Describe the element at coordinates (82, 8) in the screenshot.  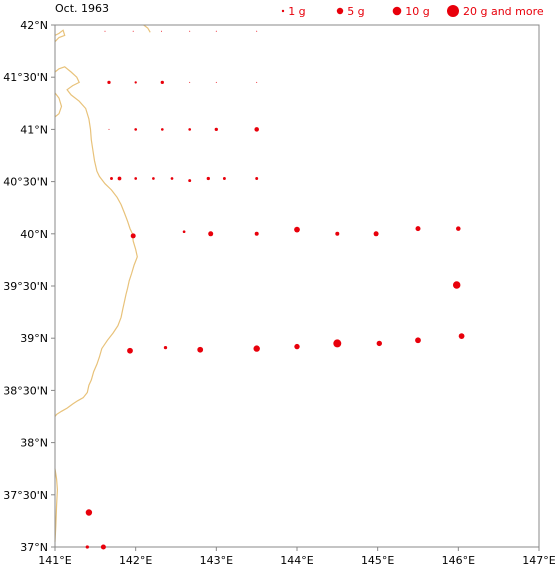
I see `map-title: Oct. 1963` at that location.